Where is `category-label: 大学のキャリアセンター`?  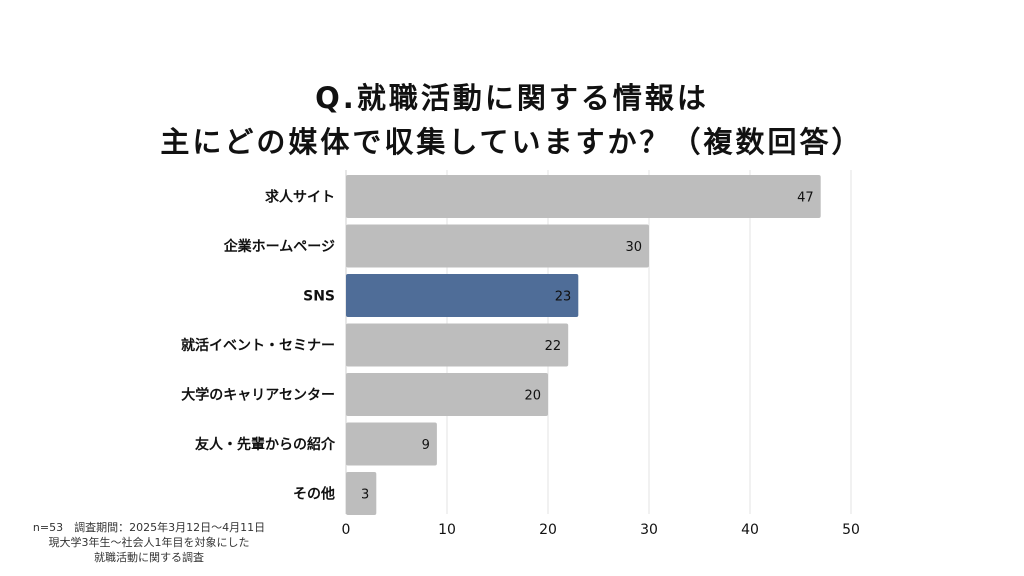 category-label: 大学のキャリアセンター is located at coordinates (258, 395).